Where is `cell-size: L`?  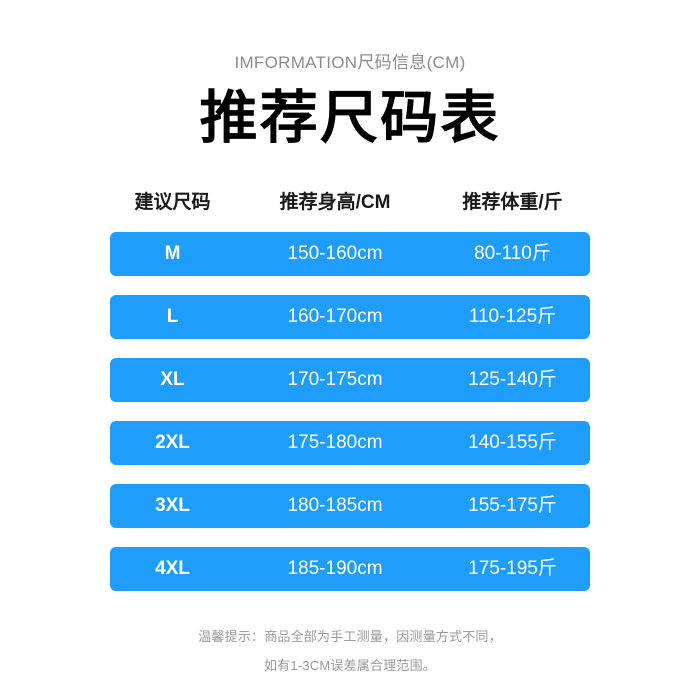
cell-size: L is located at coordinates (172, 316).